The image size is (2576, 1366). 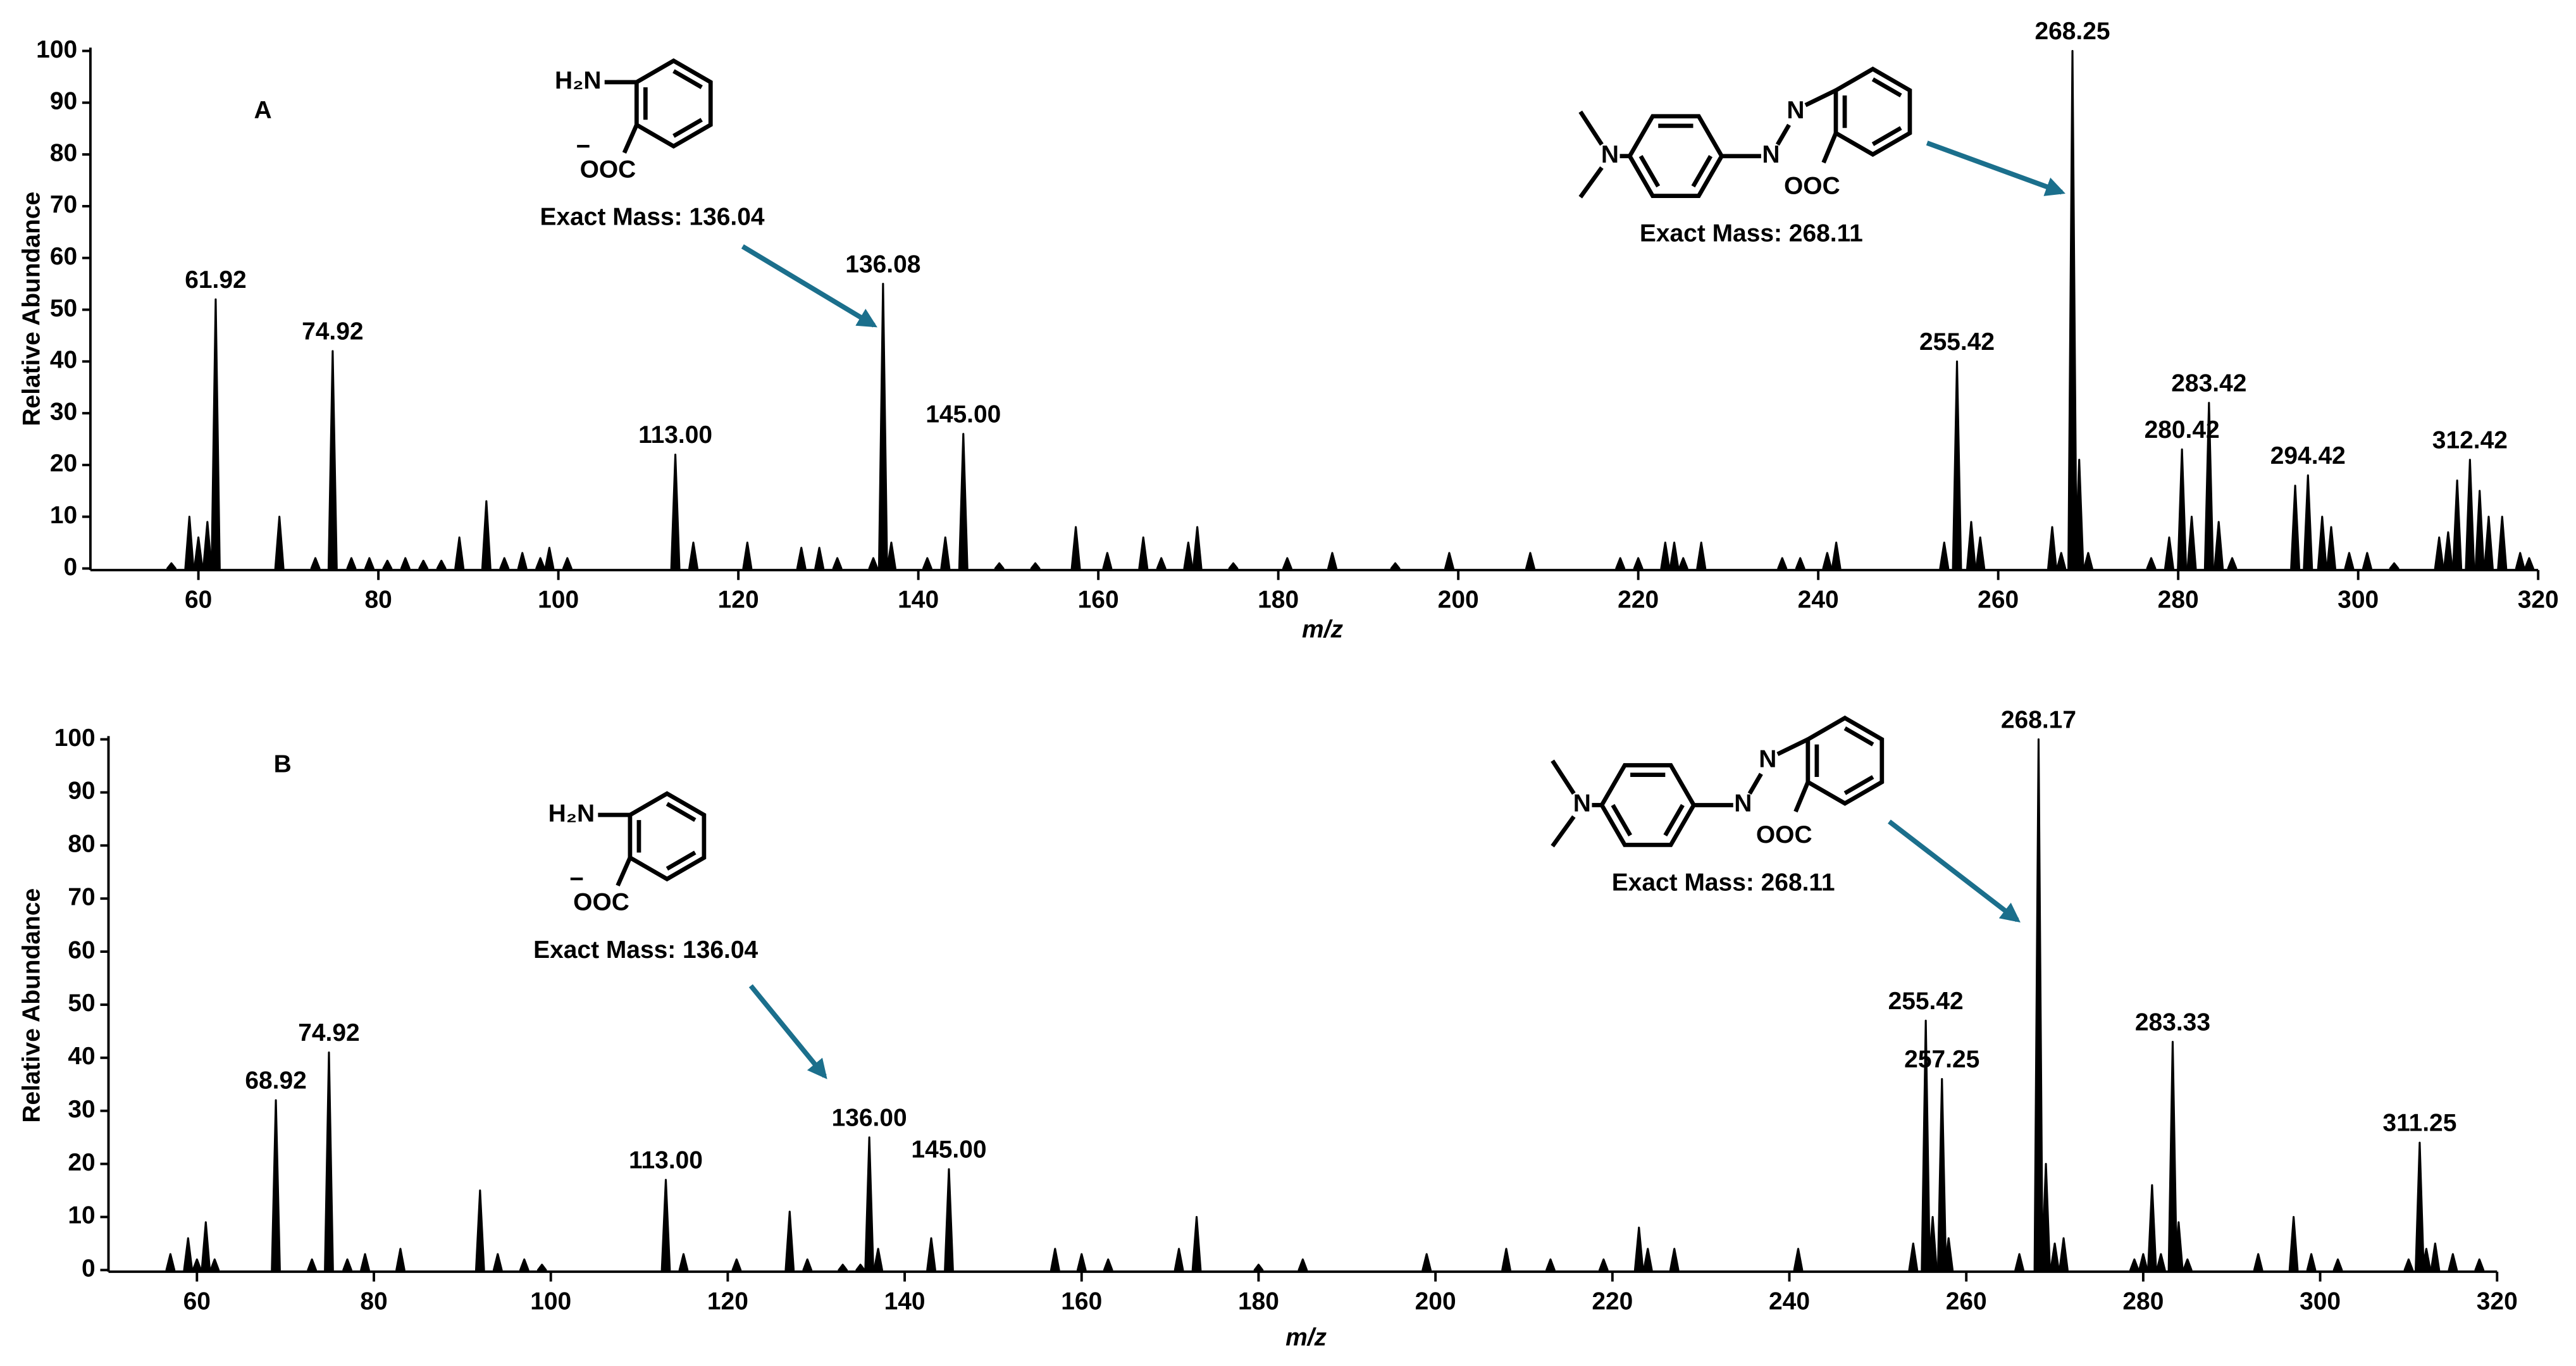 What do you see at coordinates (1582, 803) in the screenshot?
I see `atom-label: N` at bounding box center [1582, 803].